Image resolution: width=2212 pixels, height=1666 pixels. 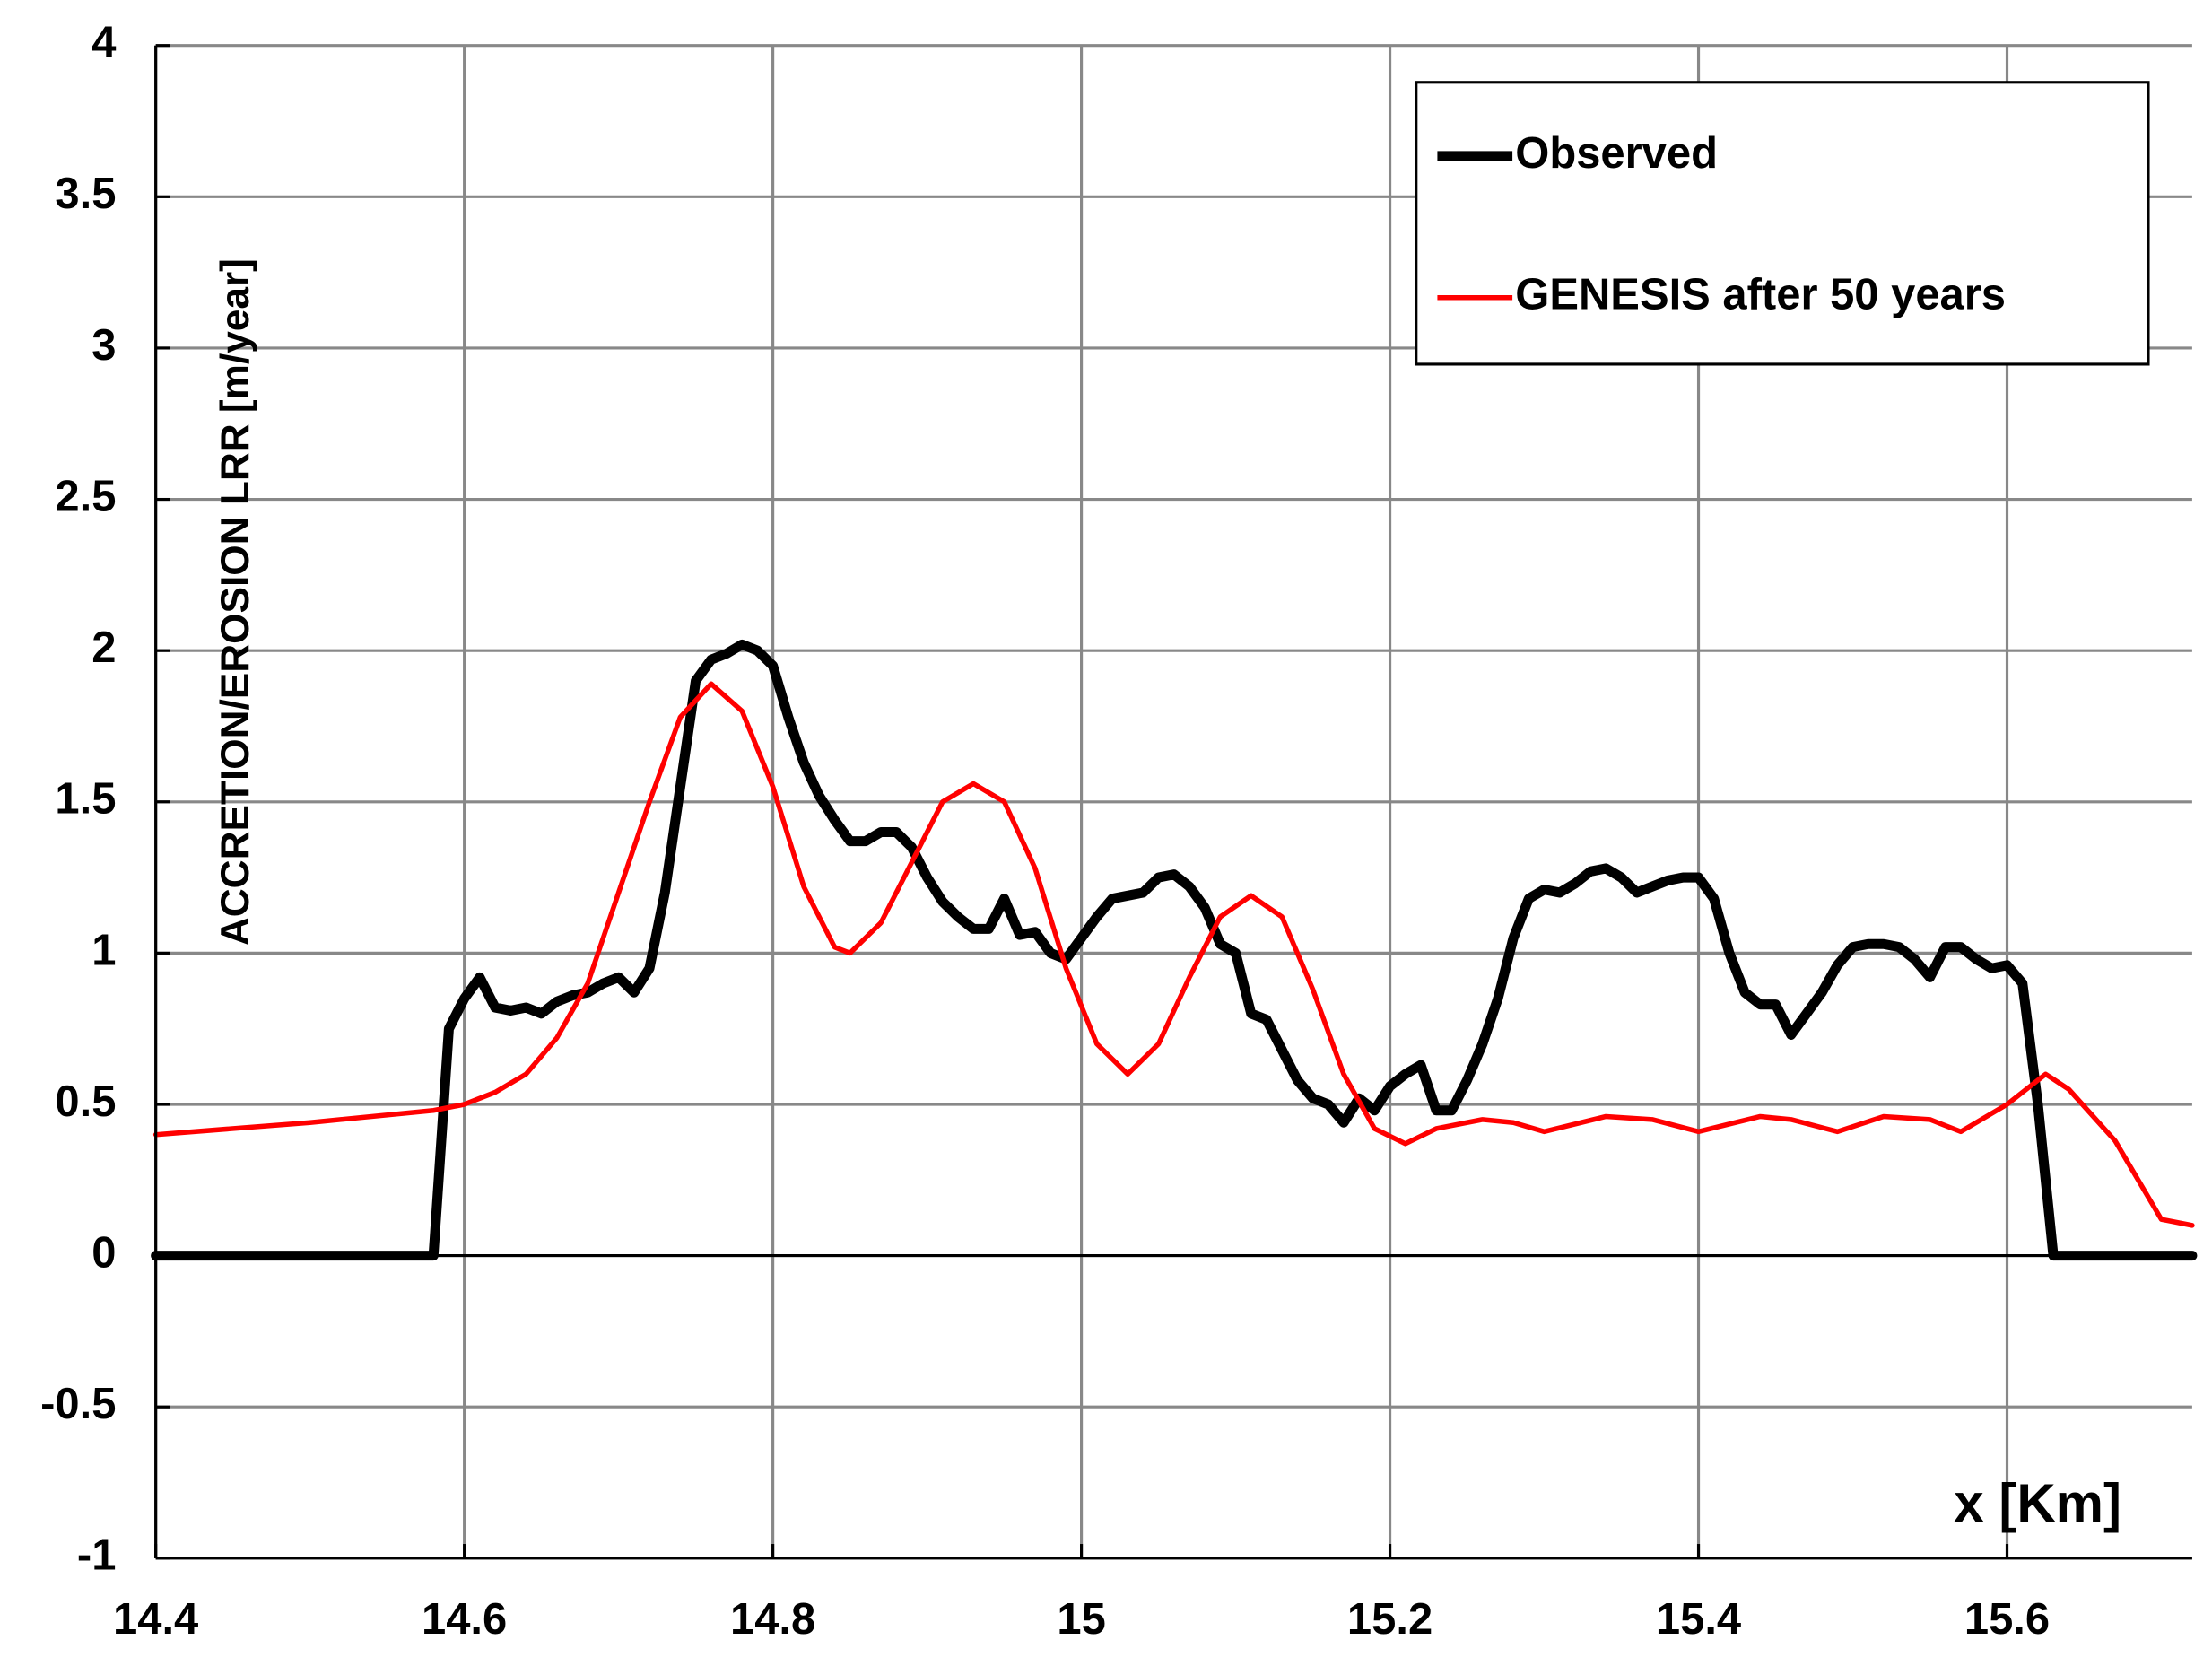 I want to click on y-tick-label: 1, so click(x=103, y=950).